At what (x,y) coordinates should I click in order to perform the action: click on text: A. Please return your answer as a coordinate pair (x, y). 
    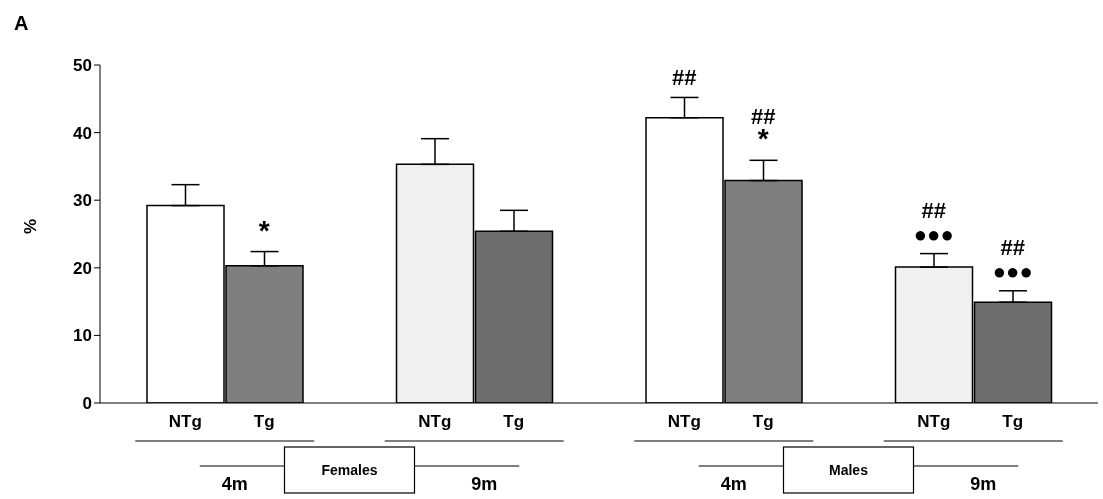
    Looking at the image, I should click on (21, 23).